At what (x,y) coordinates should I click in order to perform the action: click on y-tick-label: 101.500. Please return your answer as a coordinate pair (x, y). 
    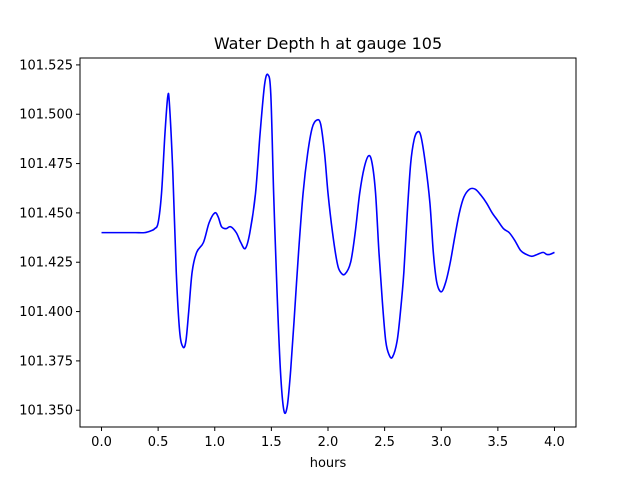
    Looking at the image, I should click on (46, 115).